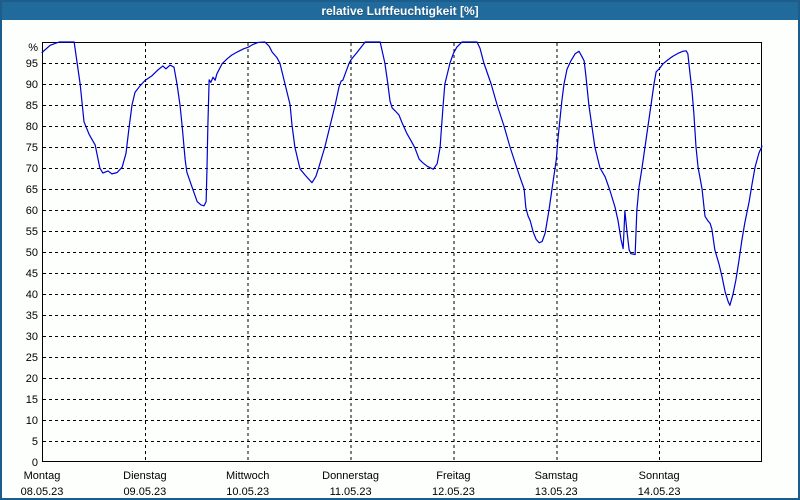  What do you see at coordinates (32, 316) in the screenshot?
I see `y-tick-label: 35` at bounding box center [32, 316].